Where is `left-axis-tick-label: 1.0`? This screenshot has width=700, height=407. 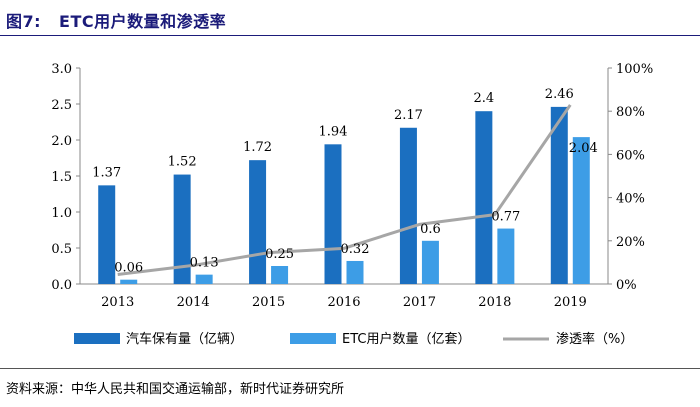
left-axis-tick-label: 1.0 is located at coordinates (61, 213).